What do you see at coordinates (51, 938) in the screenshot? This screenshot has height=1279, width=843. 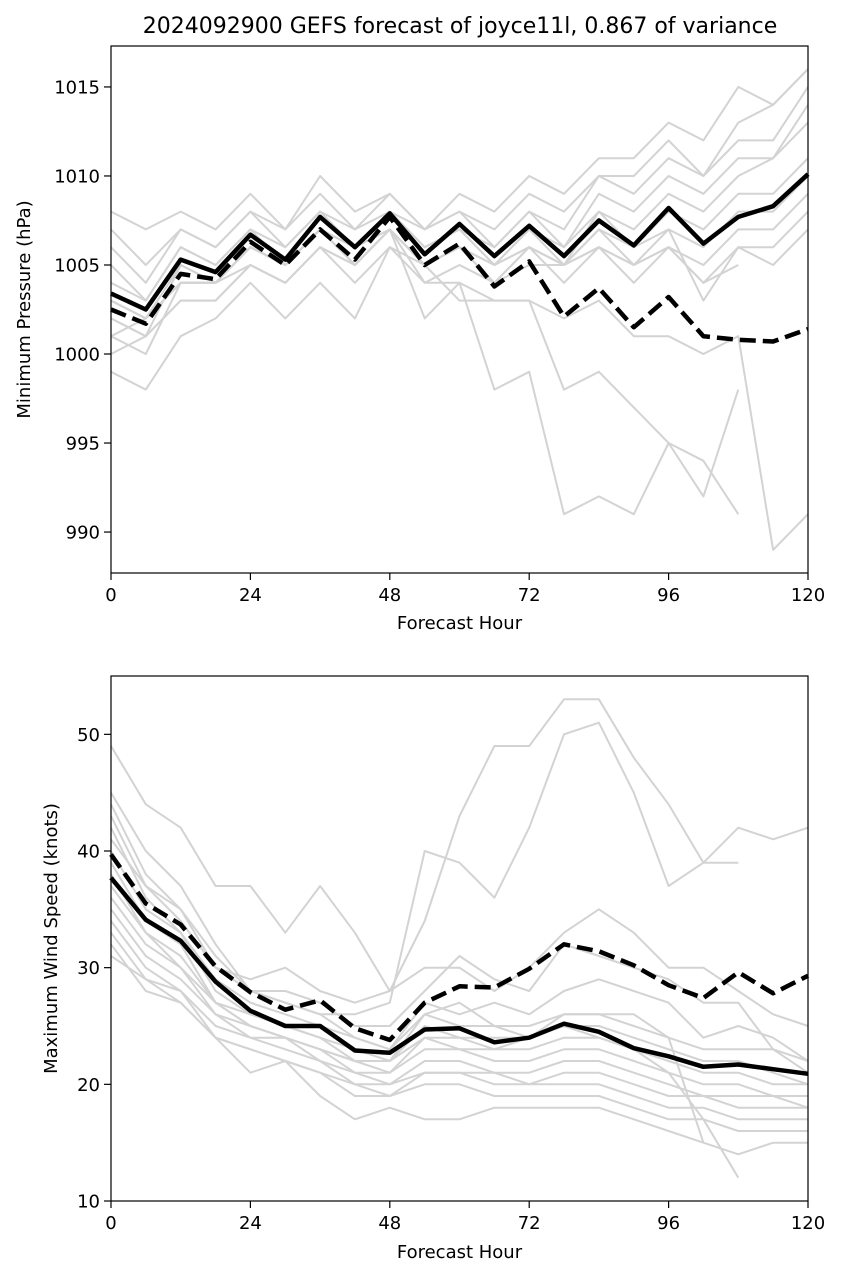 I see `y-axis-label: Maximum Wind Speed (knots)` at bounding box center [51, 938].